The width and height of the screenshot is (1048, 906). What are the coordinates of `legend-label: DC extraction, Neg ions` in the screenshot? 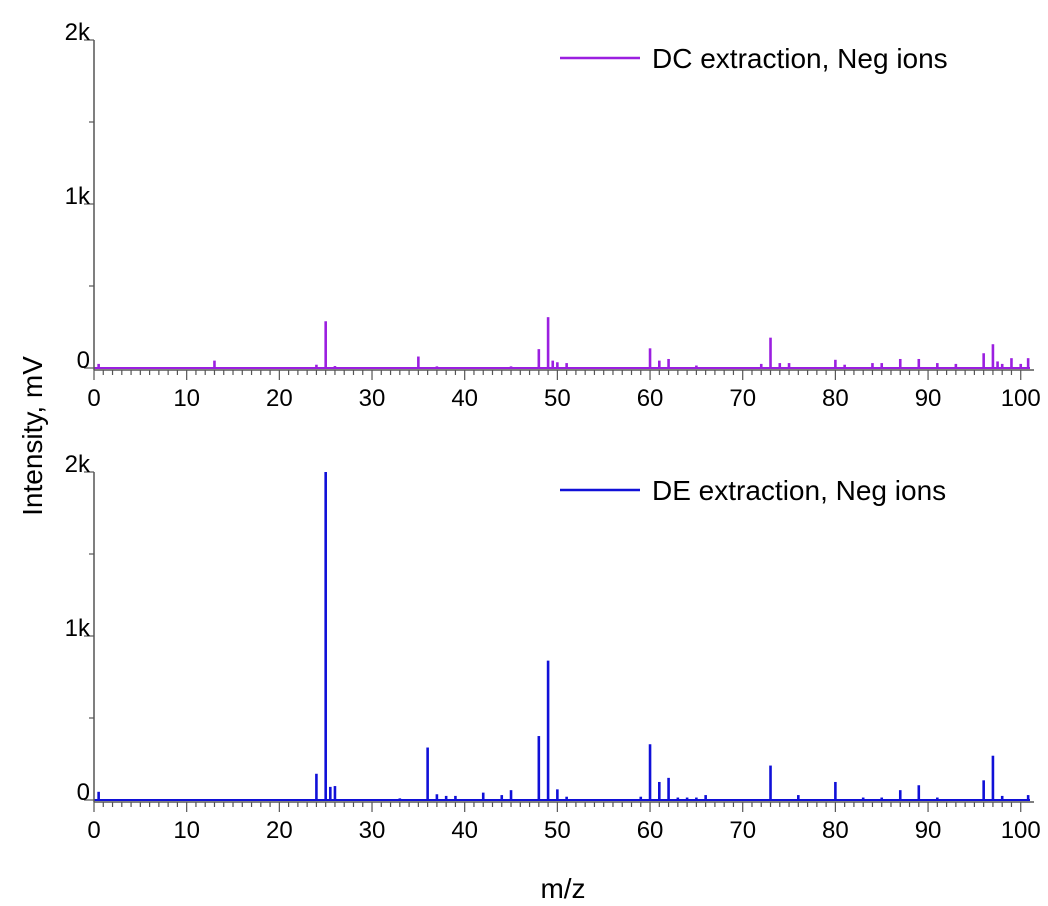 It's located at (800, 58).